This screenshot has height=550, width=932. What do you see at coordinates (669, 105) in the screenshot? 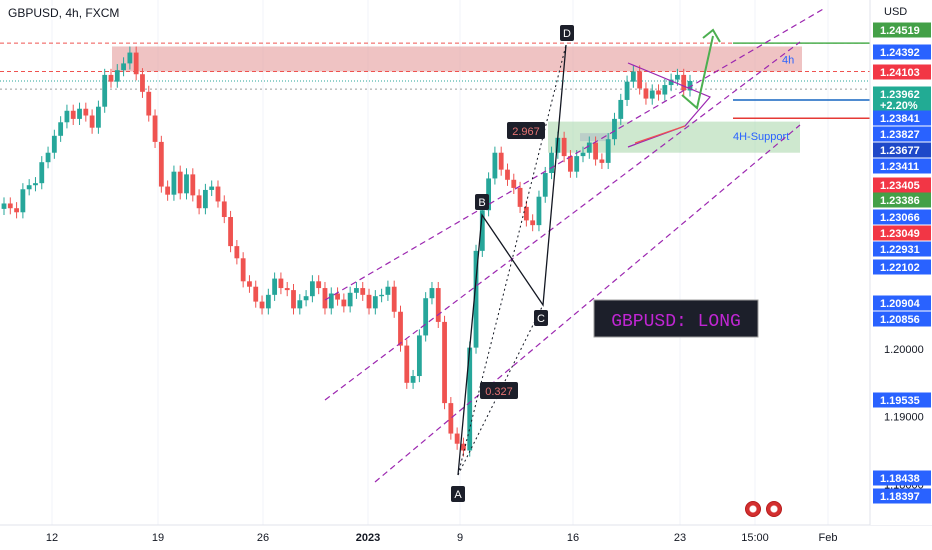
I see `triangle-pattern` at bounding box center [669, 105].